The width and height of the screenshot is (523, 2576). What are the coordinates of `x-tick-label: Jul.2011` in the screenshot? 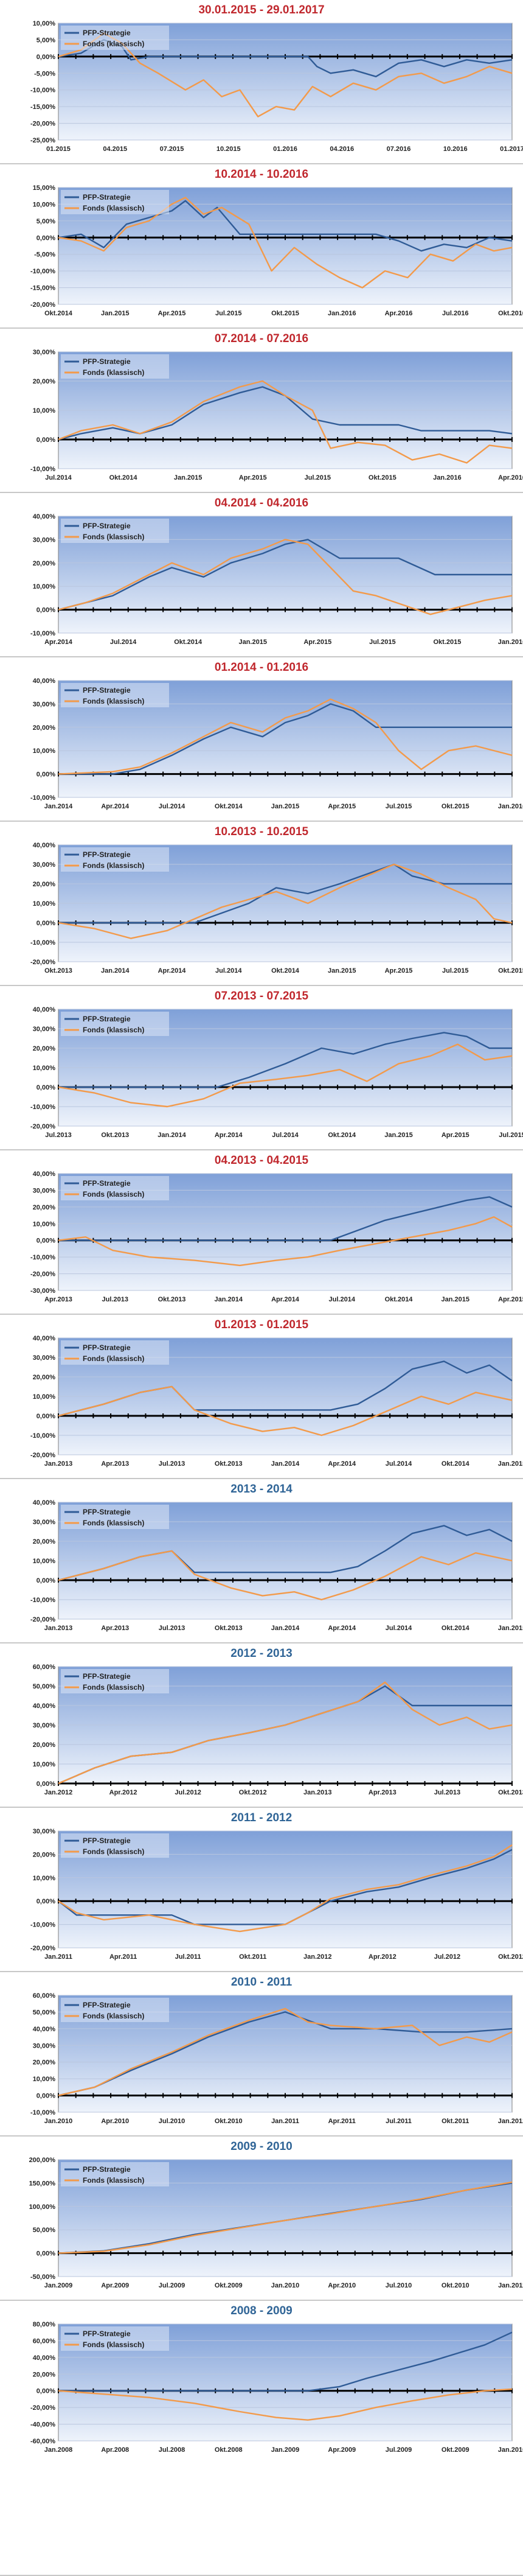 It's located at (399, 2121).